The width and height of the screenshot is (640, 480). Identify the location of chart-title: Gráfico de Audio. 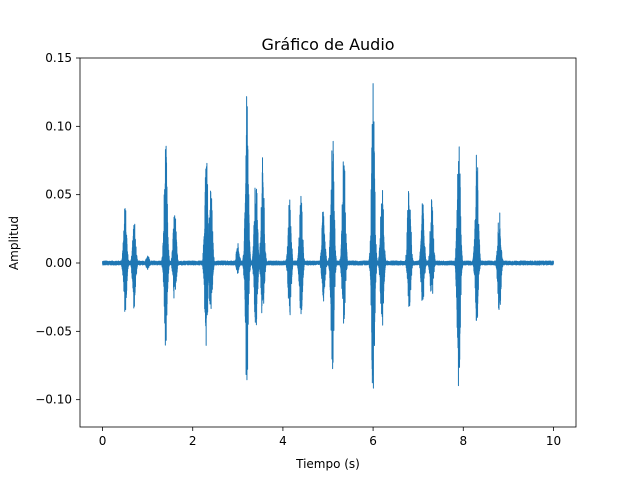
(327, 44).